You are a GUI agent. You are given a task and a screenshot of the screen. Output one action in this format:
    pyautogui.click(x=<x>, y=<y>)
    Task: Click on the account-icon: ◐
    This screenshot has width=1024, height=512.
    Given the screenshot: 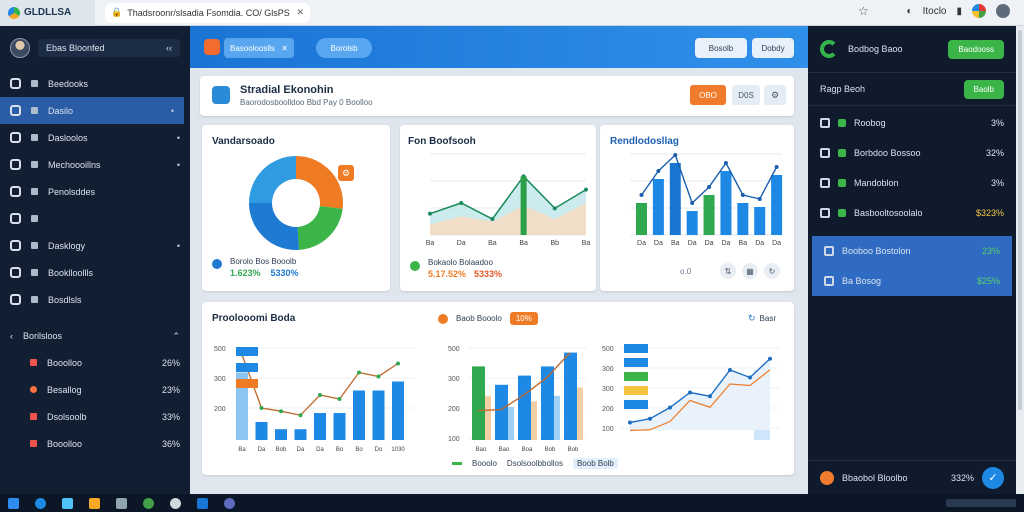 What is the action you would take?
    pyautogui.click(x=909, y=11)
    